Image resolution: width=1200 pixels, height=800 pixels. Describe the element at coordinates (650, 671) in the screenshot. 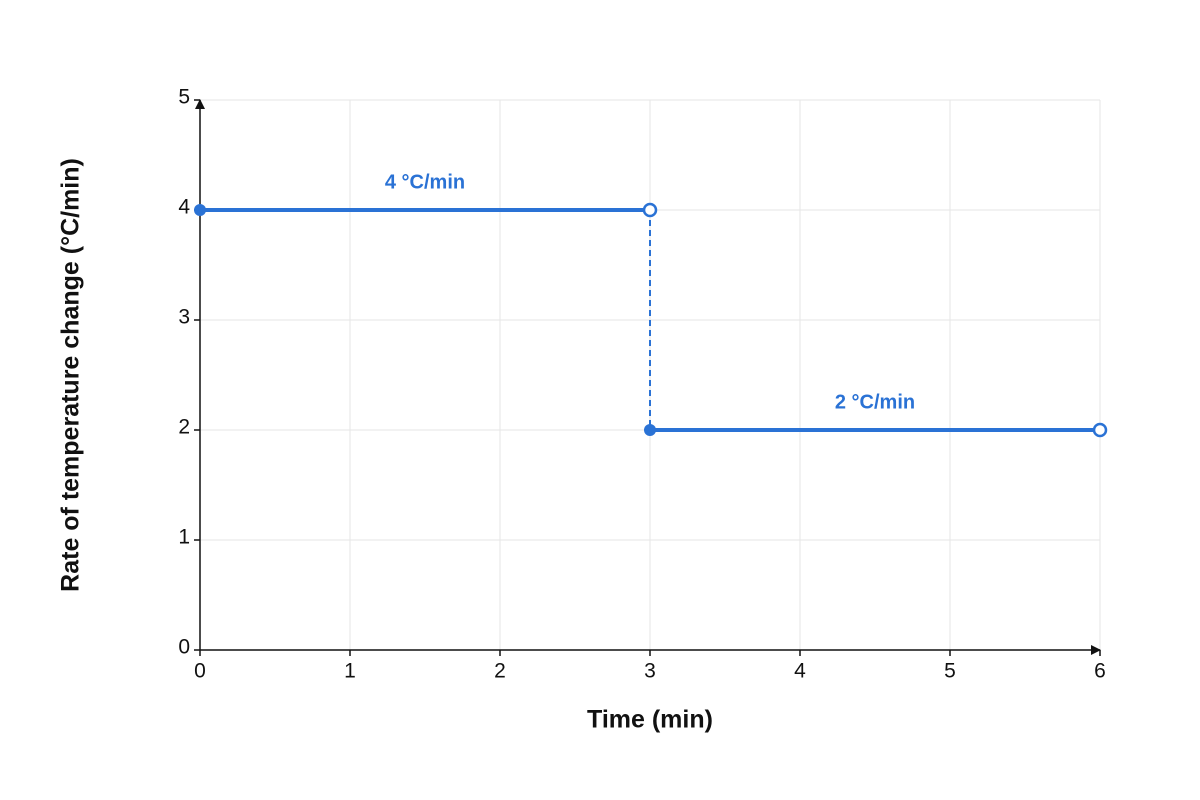

I see `x-tick-label: 3` at that location.